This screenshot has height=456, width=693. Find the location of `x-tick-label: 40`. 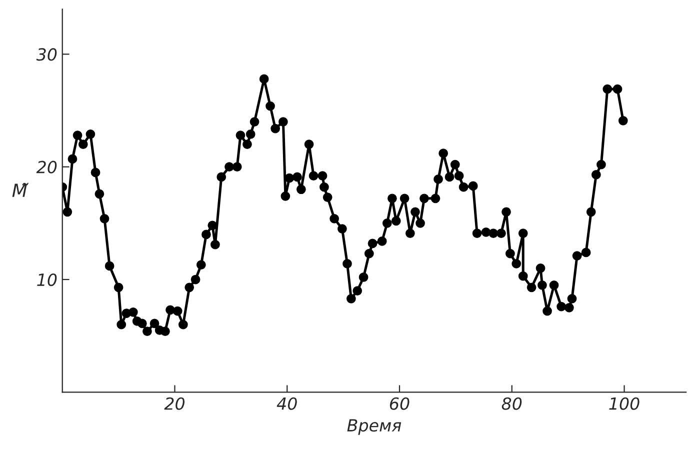

x-tick-label: 40 is located at coordinates (286, 403).